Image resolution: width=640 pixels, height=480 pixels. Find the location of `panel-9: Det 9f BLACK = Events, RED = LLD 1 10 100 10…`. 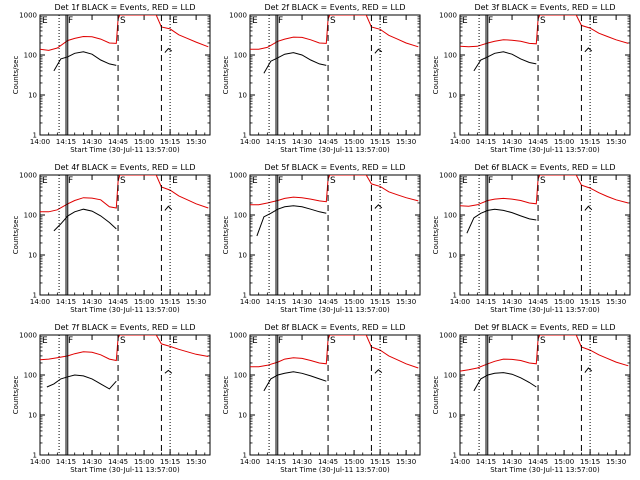

panel-9: Det 9f BLACK = Events, RED = LLD 1 10 100 10… is located at coordinates (531, 398).